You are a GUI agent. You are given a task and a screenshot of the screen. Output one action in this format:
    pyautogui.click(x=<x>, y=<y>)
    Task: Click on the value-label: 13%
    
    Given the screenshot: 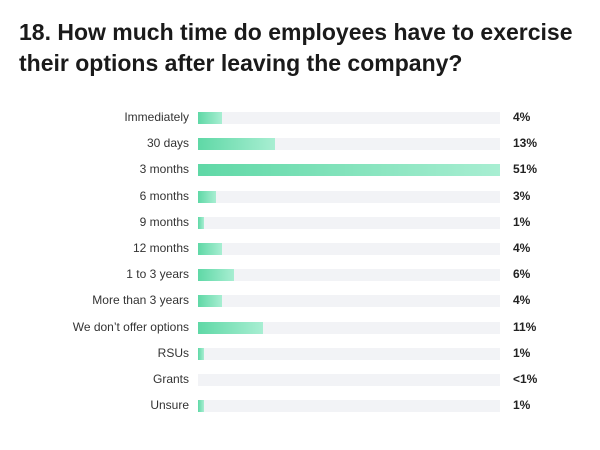 What is the action you would take?
    pyautogui.click(x=525, y=143)
    